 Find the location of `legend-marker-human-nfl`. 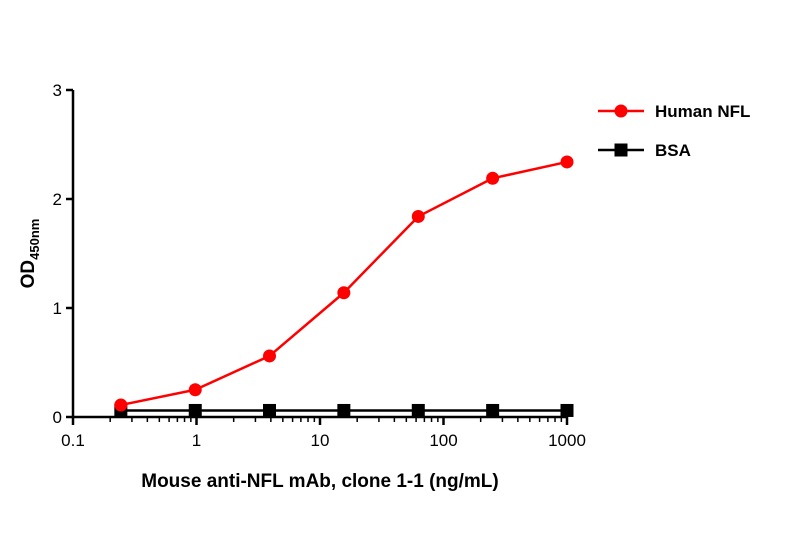

legend-marker-human-nfl is located at coordinates (621, 111).